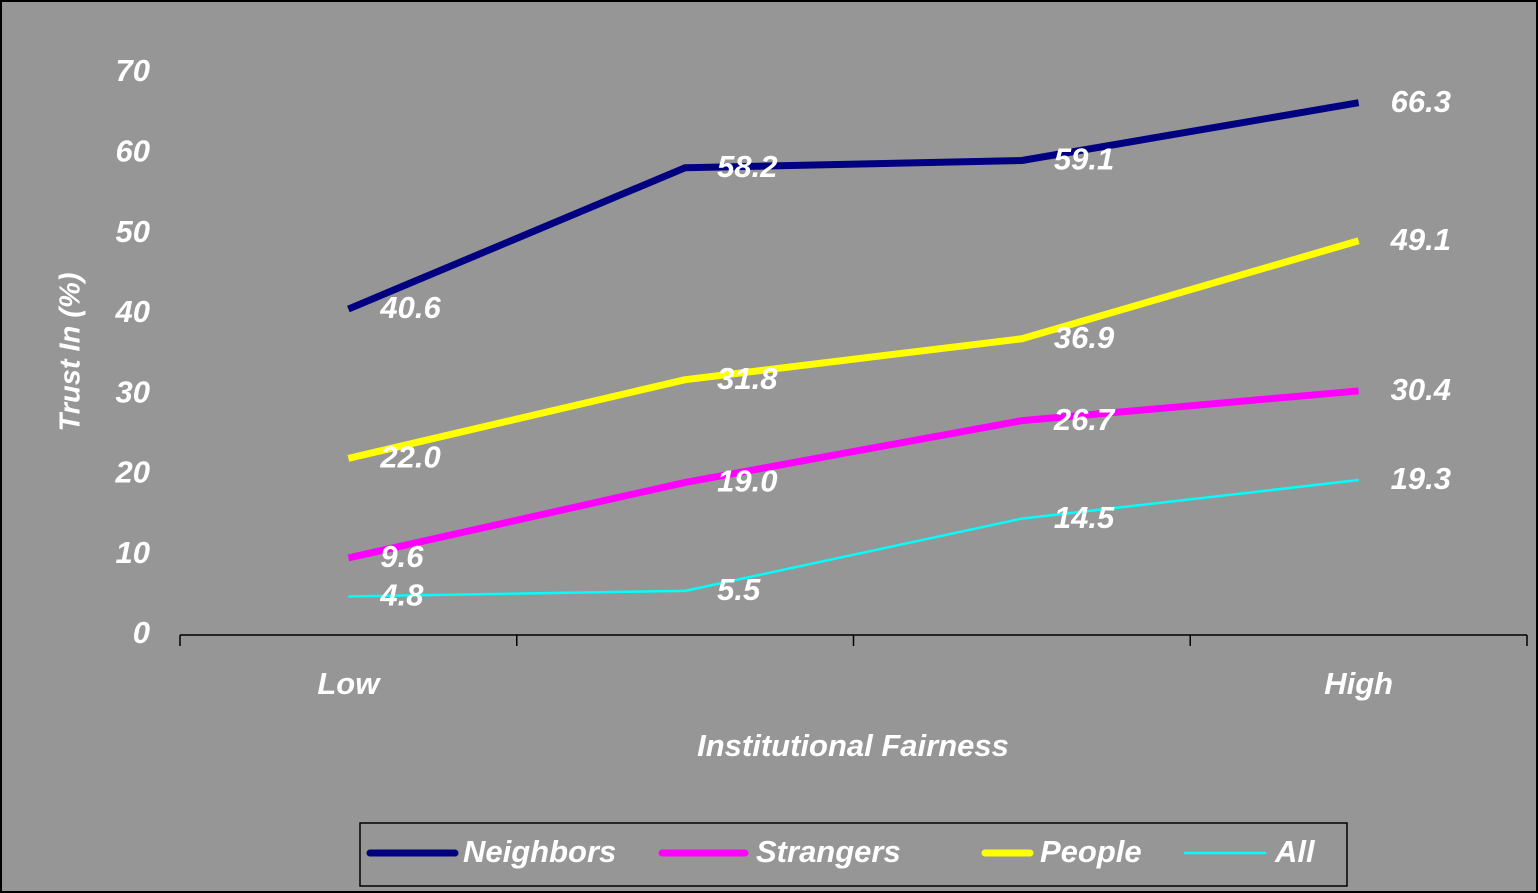  What do you see at coordinates (133, 231) in the screenshot?
I see `y-tick-label: 50` at bounding box center [133, 231].